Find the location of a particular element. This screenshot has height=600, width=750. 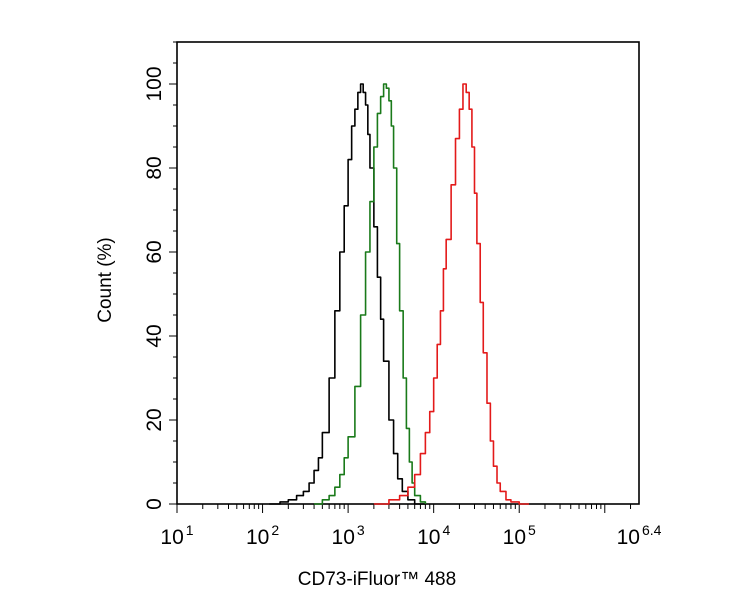

x-tick-label: 10 3 is located at coordinates (348, 535).